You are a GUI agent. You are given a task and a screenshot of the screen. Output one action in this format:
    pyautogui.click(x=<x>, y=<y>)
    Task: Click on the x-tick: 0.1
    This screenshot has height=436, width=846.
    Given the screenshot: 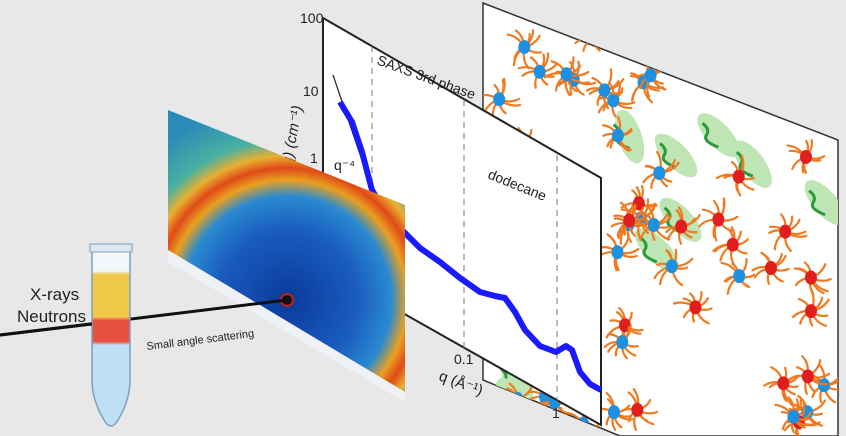 What is the action you would take?
    pyautogui.click(x=464, y=359)
    